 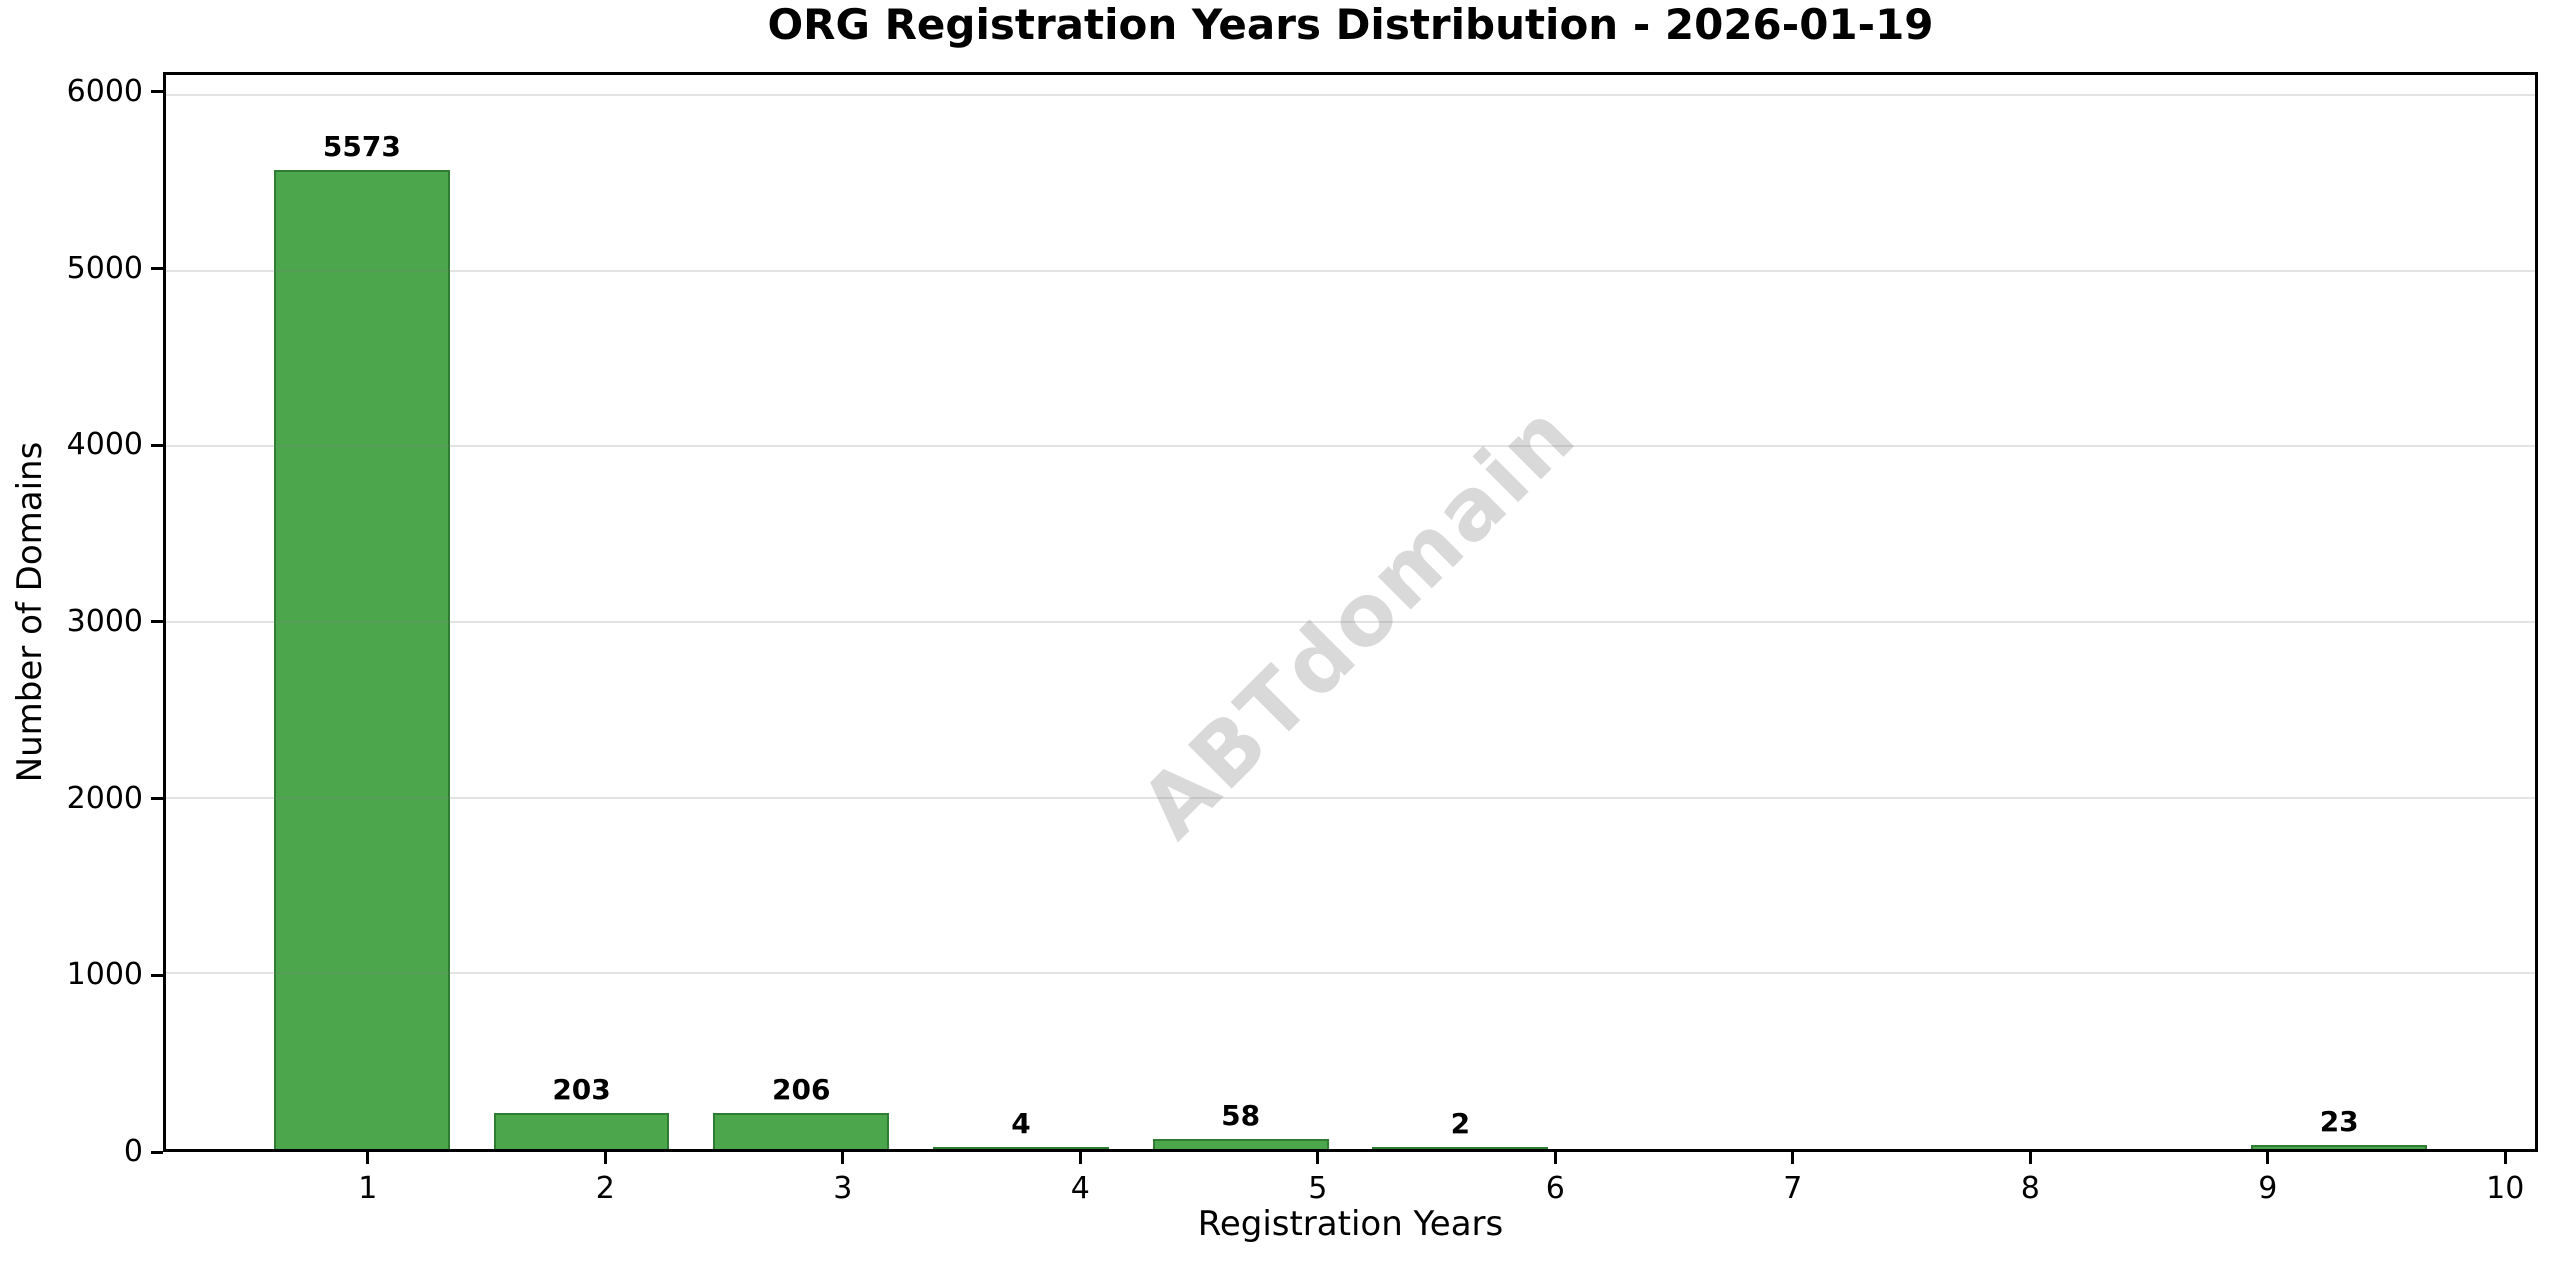 I want to click on x-tick-6: 6, so click(x=1556, y=1184).